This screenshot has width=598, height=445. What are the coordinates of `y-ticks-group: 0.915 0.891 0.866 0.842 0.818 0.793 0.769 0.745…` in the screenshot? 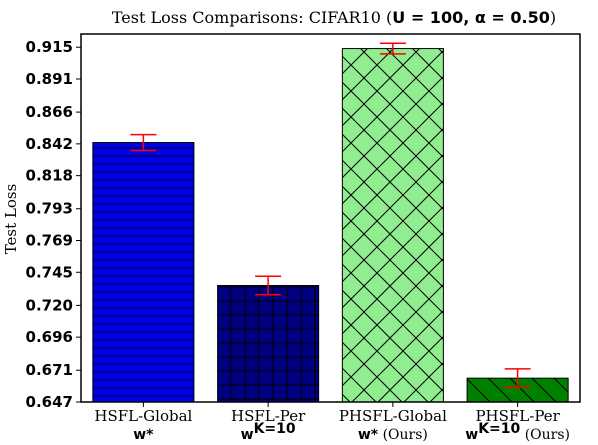 It's located at (53, 224).